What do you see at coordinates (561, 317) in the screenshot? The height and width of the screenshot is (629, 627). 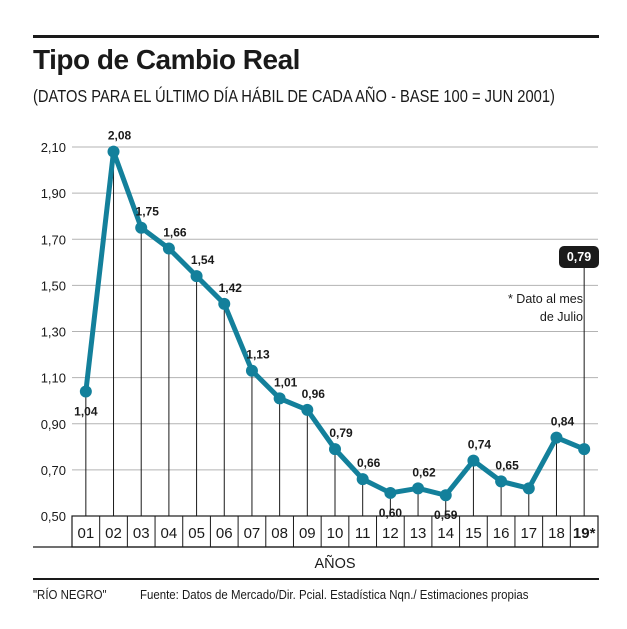 I see `footnote-line-2: de Julio` at bounding box center [561, 317].